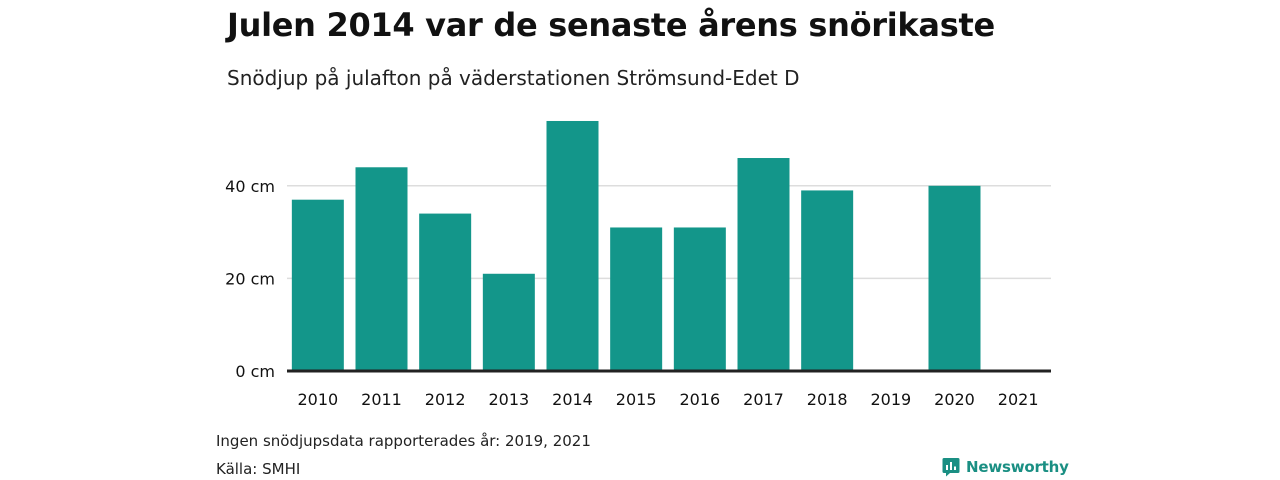 The image size is (1280, 480). What do you see at coordinates (258, 469) in the screenshot?
I see `source-note: Källa: SMHI` at bounding box center [258, 469].